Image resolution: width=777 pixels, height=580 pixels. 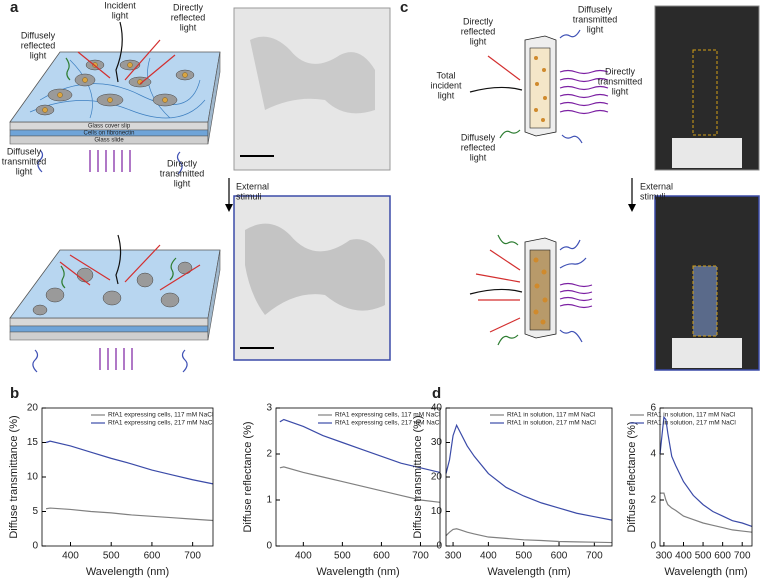 I want to click on light-arrows-c-bottom, so click(x=531, y=290).